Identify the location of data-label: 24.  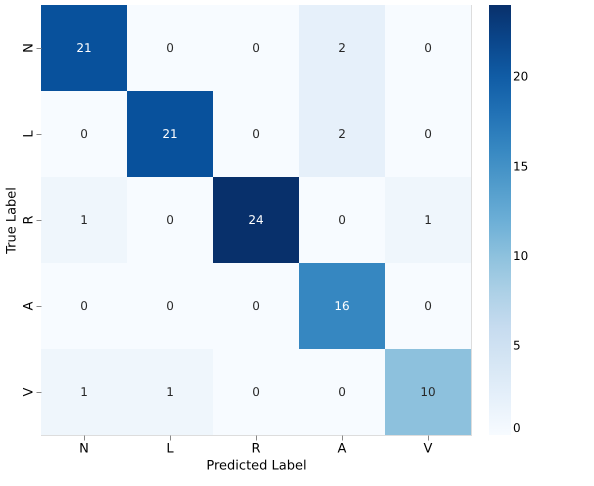
(256, 220).